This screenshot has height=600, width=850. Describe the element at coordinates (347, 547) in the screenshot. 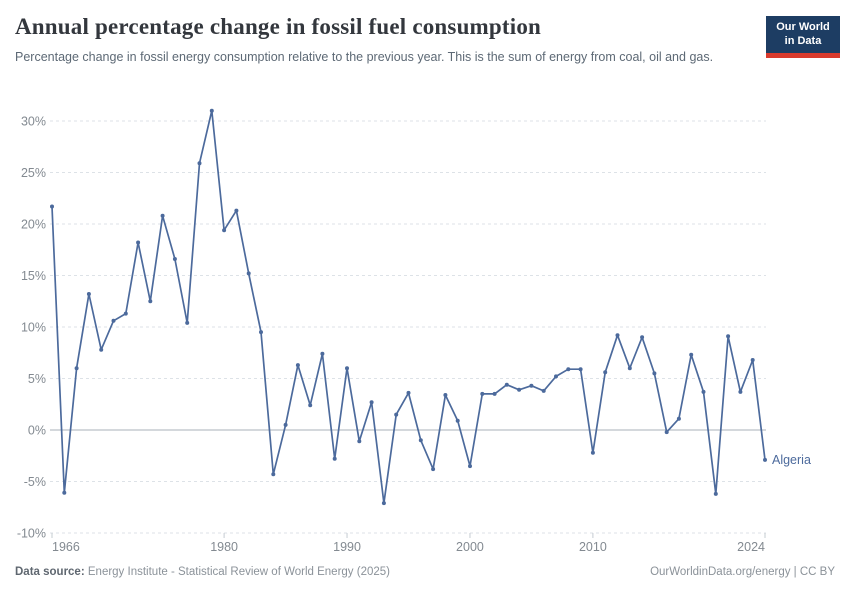

I see `x-tick-label: 1990` at that location.